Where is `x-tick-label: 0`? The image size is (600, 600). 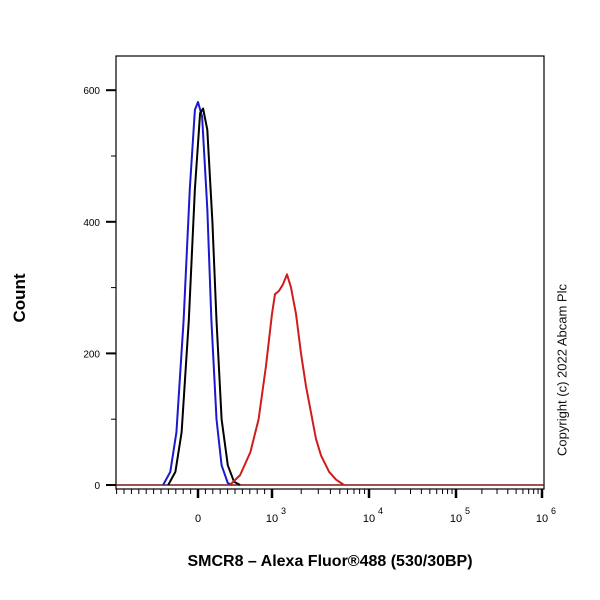
x-tick-label: 0 is located at coordinates (198, 519).